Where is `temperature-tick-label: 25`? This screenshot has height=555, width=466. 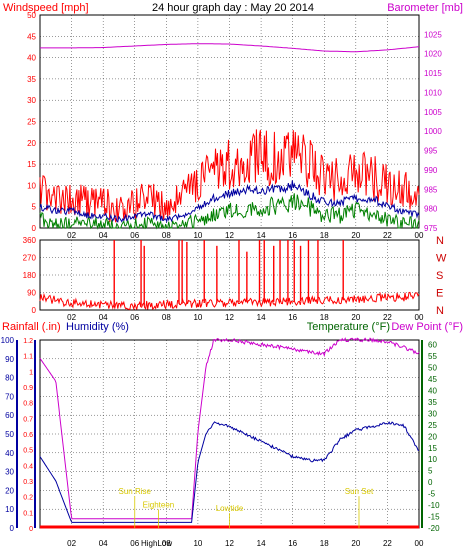 temperature-tick-label: 25 is located at coordinates (432, 425).